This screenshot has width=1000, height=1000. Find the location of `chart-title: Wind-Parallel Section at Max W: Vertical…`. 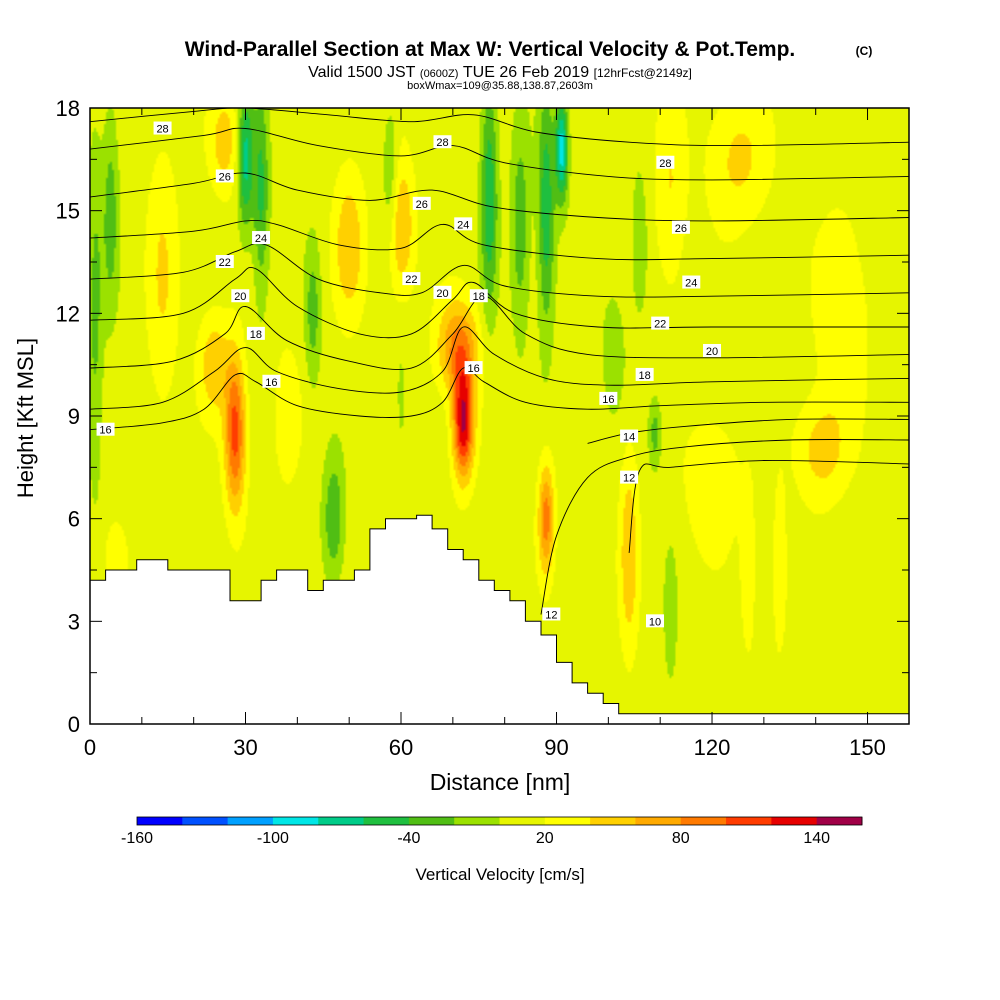

chart-title: Wind-Parallel Section at Max W: Vertical… is located at coordinates (490, 49).